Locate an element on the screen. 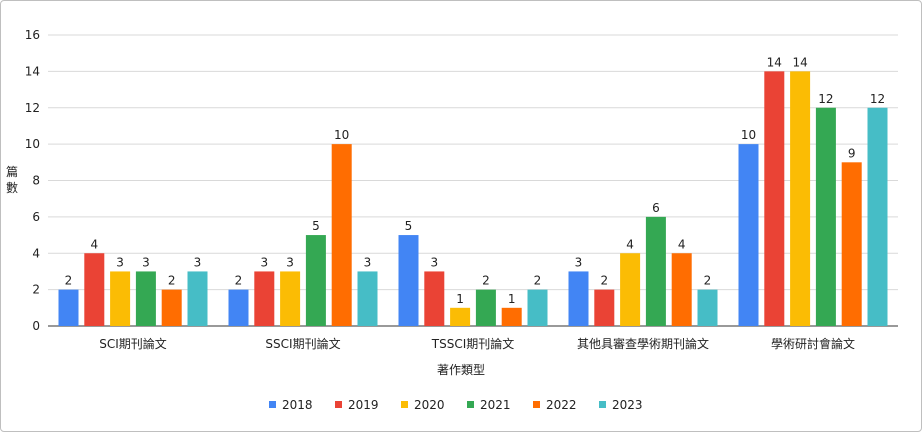  legend-label-2022: 2022 is located at coordinates (561, 405).